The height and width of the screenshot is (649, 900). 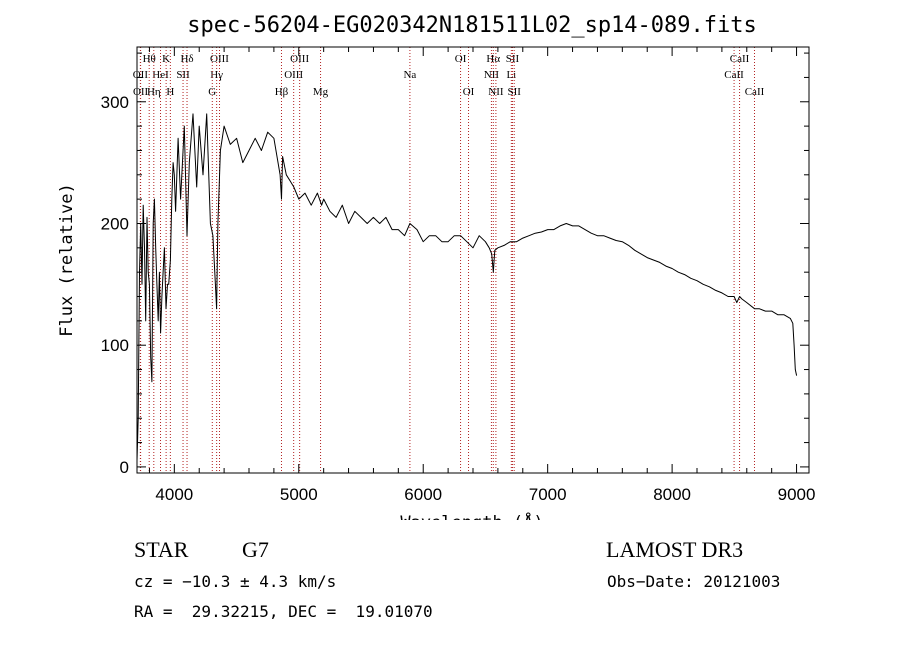 What do you see at coordinates (115, 102) in the screenshot?
I see `y-tick-label: 300` at bounding box center [115, 102].